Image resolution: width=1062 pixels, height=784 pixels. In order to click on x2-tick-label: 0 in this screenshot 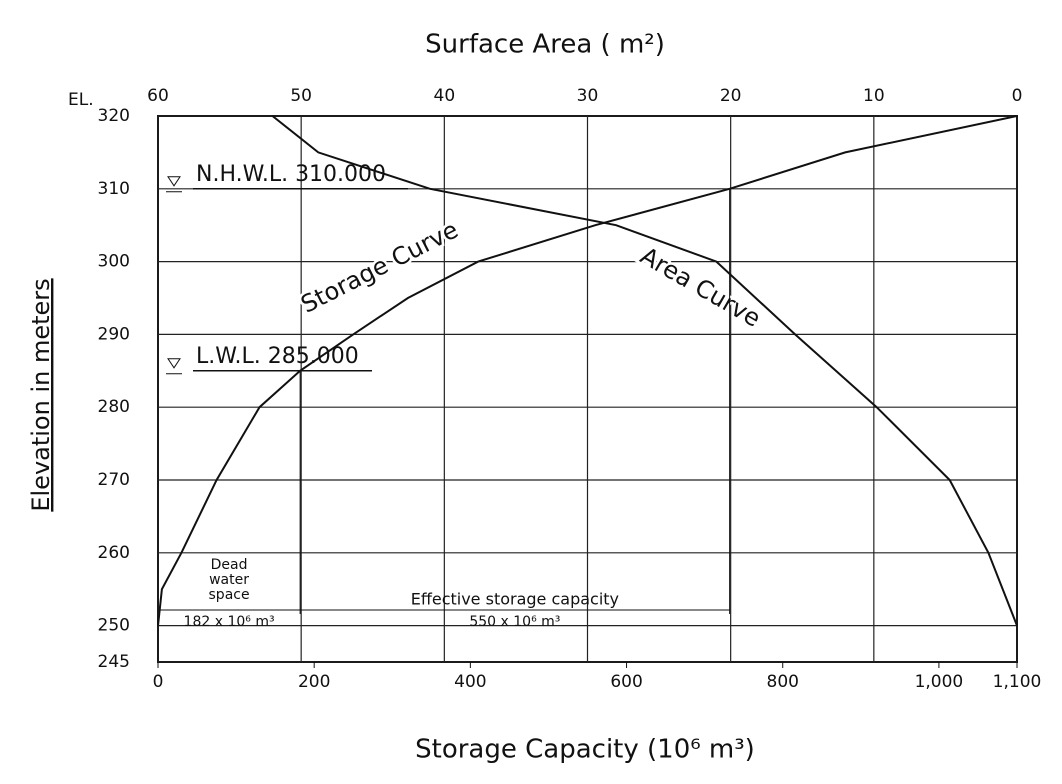, I will do `click(1017, 96)`.